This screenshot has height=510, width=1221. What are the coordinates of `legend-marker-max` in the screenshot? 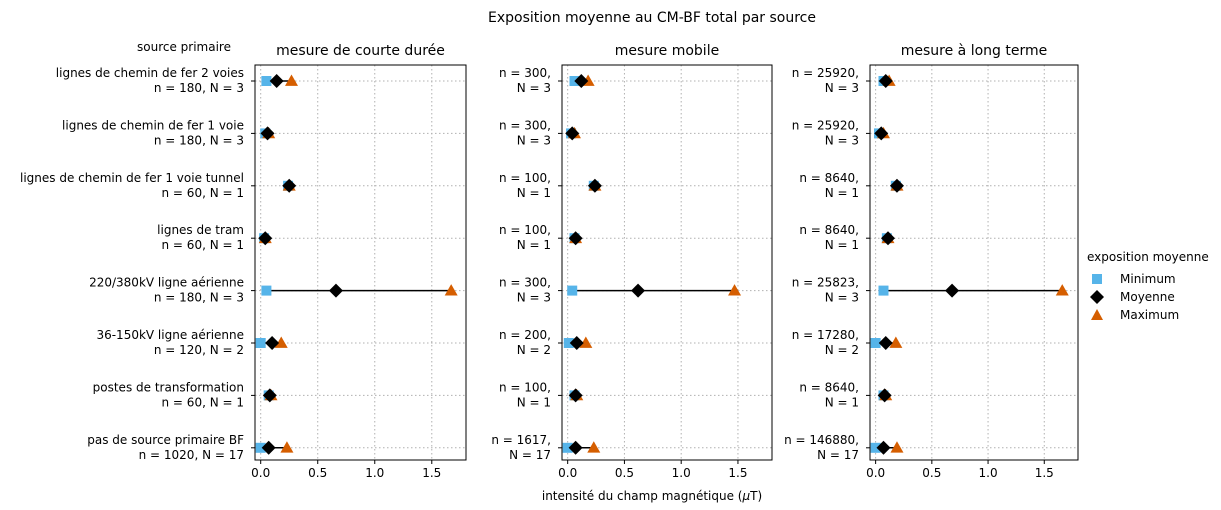 It's located at (1097, 314).